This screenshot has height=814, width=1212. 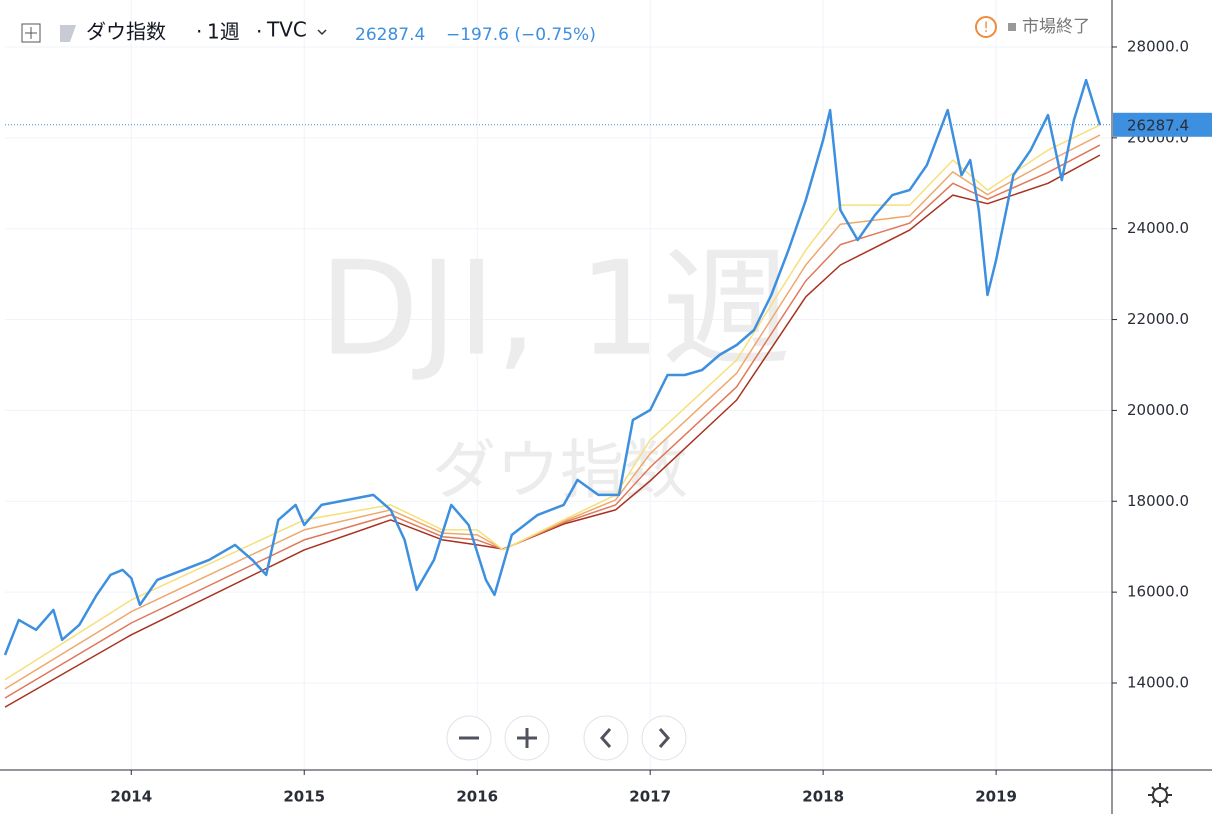 What do you see at coordinates (304, 797) in the screenshot?
I see `x-tick-label: 2015` at bounding box center [304, 797].